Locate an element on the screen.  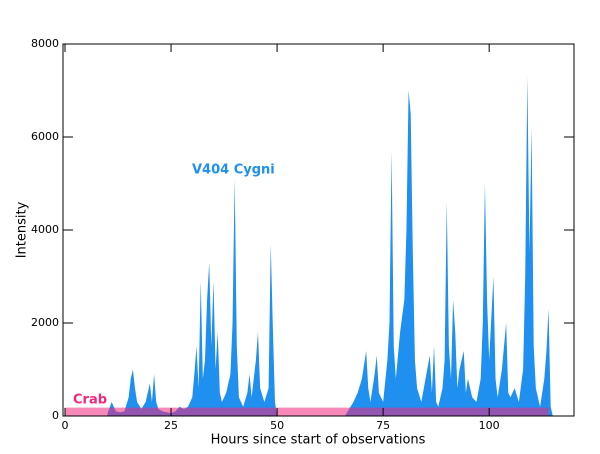
y-tick-label: 0 is located at coordinates (55, 415).